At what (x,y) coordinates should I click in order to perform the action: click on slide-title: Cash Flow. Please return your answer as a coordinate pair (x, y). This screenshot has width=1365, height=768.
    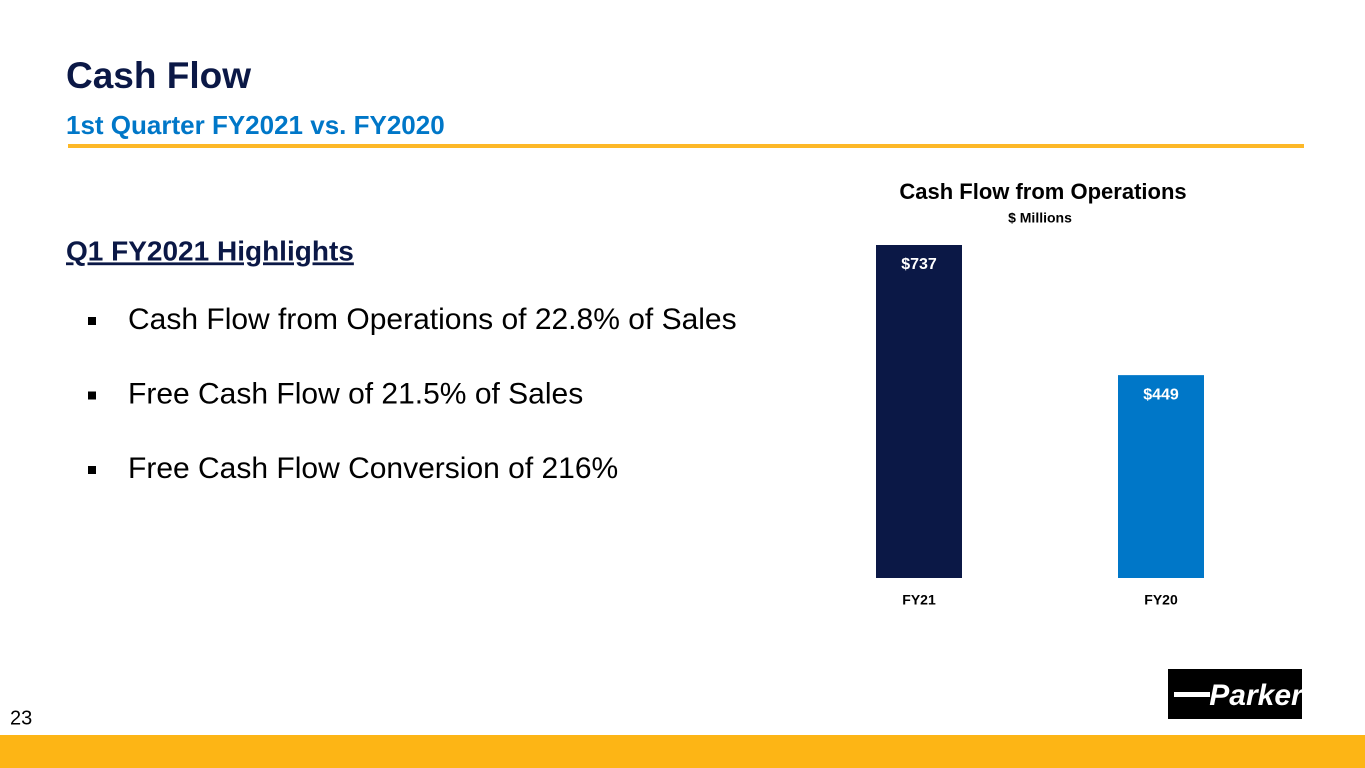
    Looking at the image, I should click on (158, 75).